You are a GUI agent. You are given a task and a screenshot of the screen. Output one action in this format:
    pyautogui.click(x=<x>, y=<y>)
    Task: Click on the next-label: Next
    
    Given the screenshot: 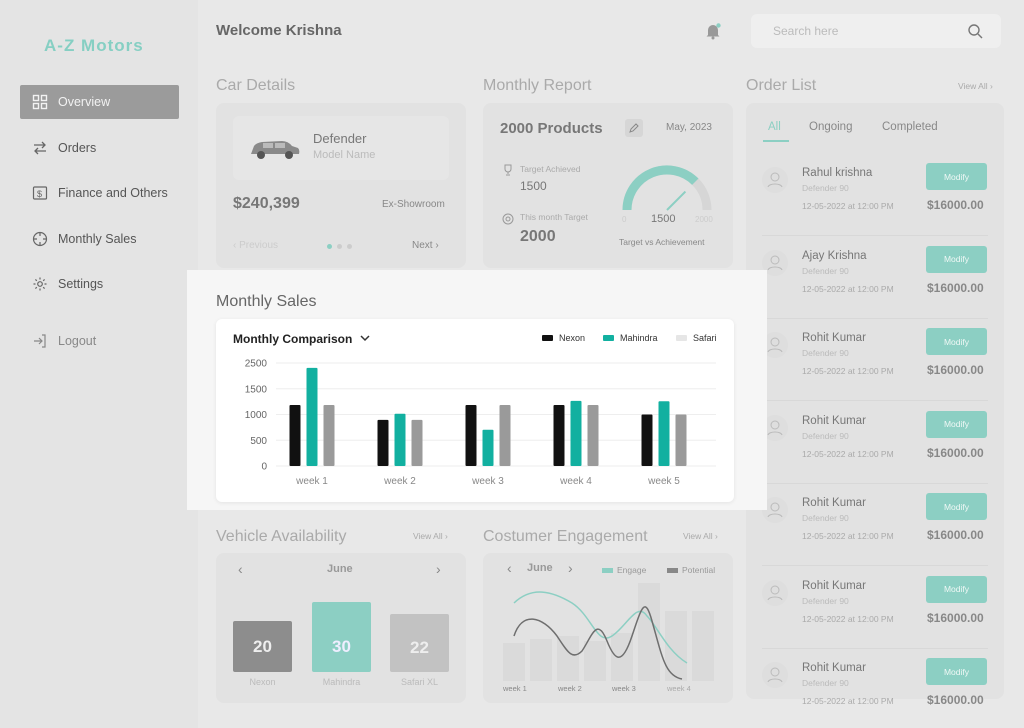 What is the action you would take?
    pyautogui.click(x=422, y=245)
    